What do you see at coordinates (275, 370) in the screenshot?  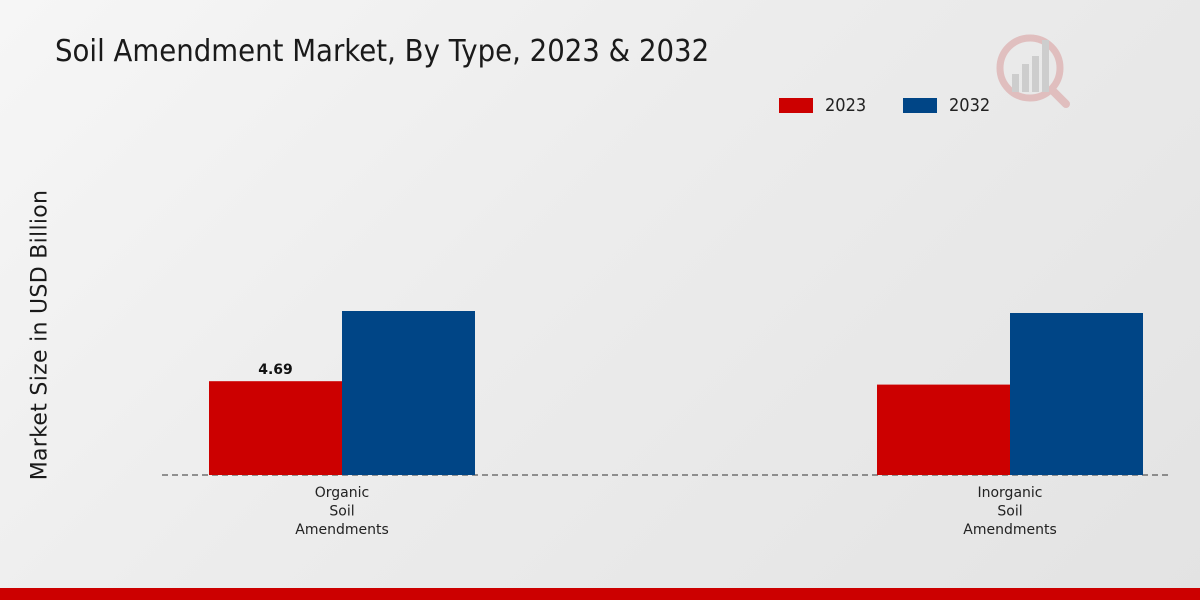 I see `data-label: 4.69` at bounding box center [275, 370].